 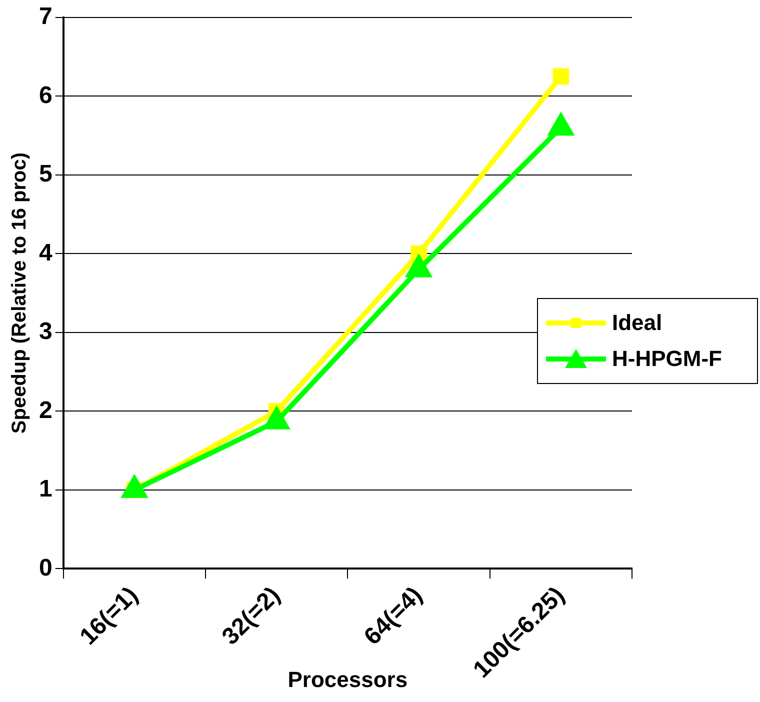 I want to click on y-tick-label: 0, so click(x=45, y=568).